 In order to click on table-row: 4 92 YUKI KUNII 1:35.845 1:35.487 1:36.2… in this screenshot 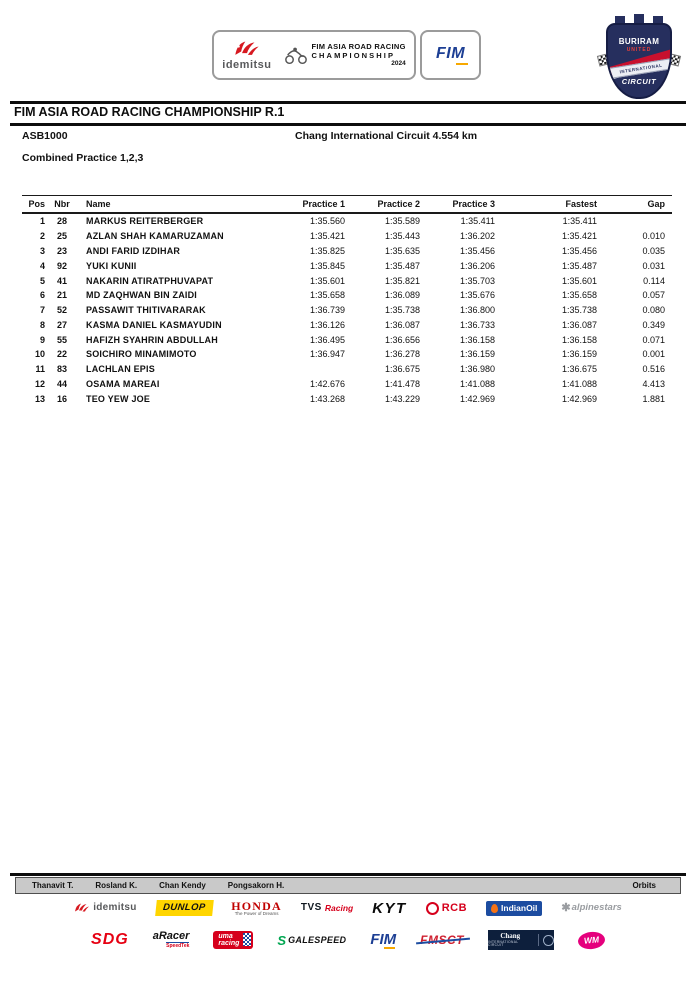, I will do `click(347, 265)`.